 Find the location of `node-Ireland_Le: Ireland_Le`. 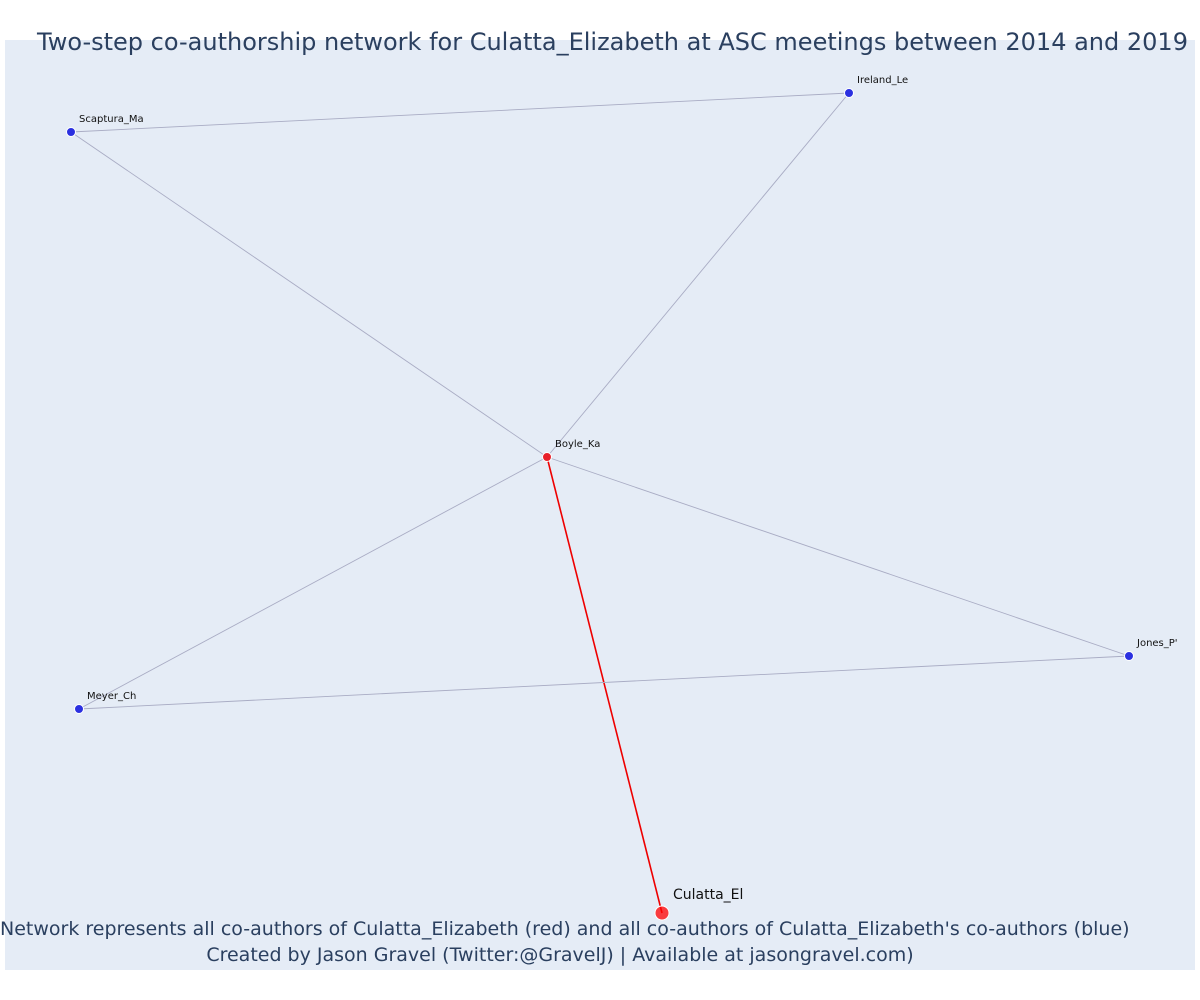

node-Ireland_Le: Ireland_Le is located at coordinates (876, 86).